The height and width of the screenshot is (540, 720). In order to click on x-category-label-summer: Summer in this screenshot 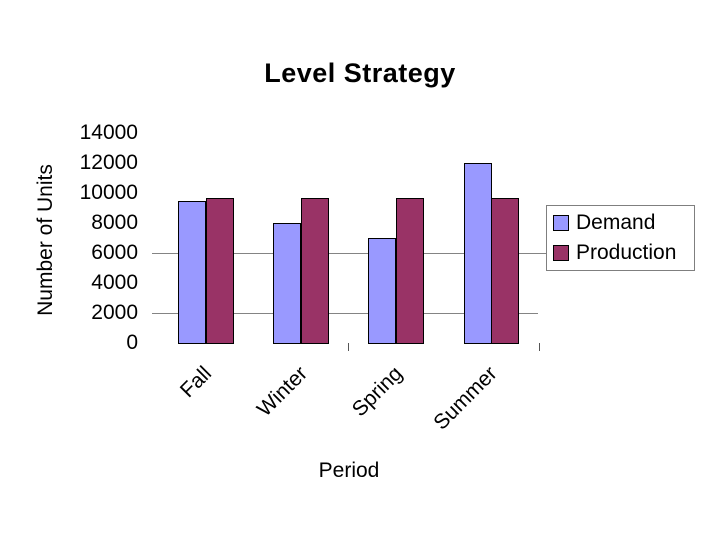, I will do `click(465, 398)`.